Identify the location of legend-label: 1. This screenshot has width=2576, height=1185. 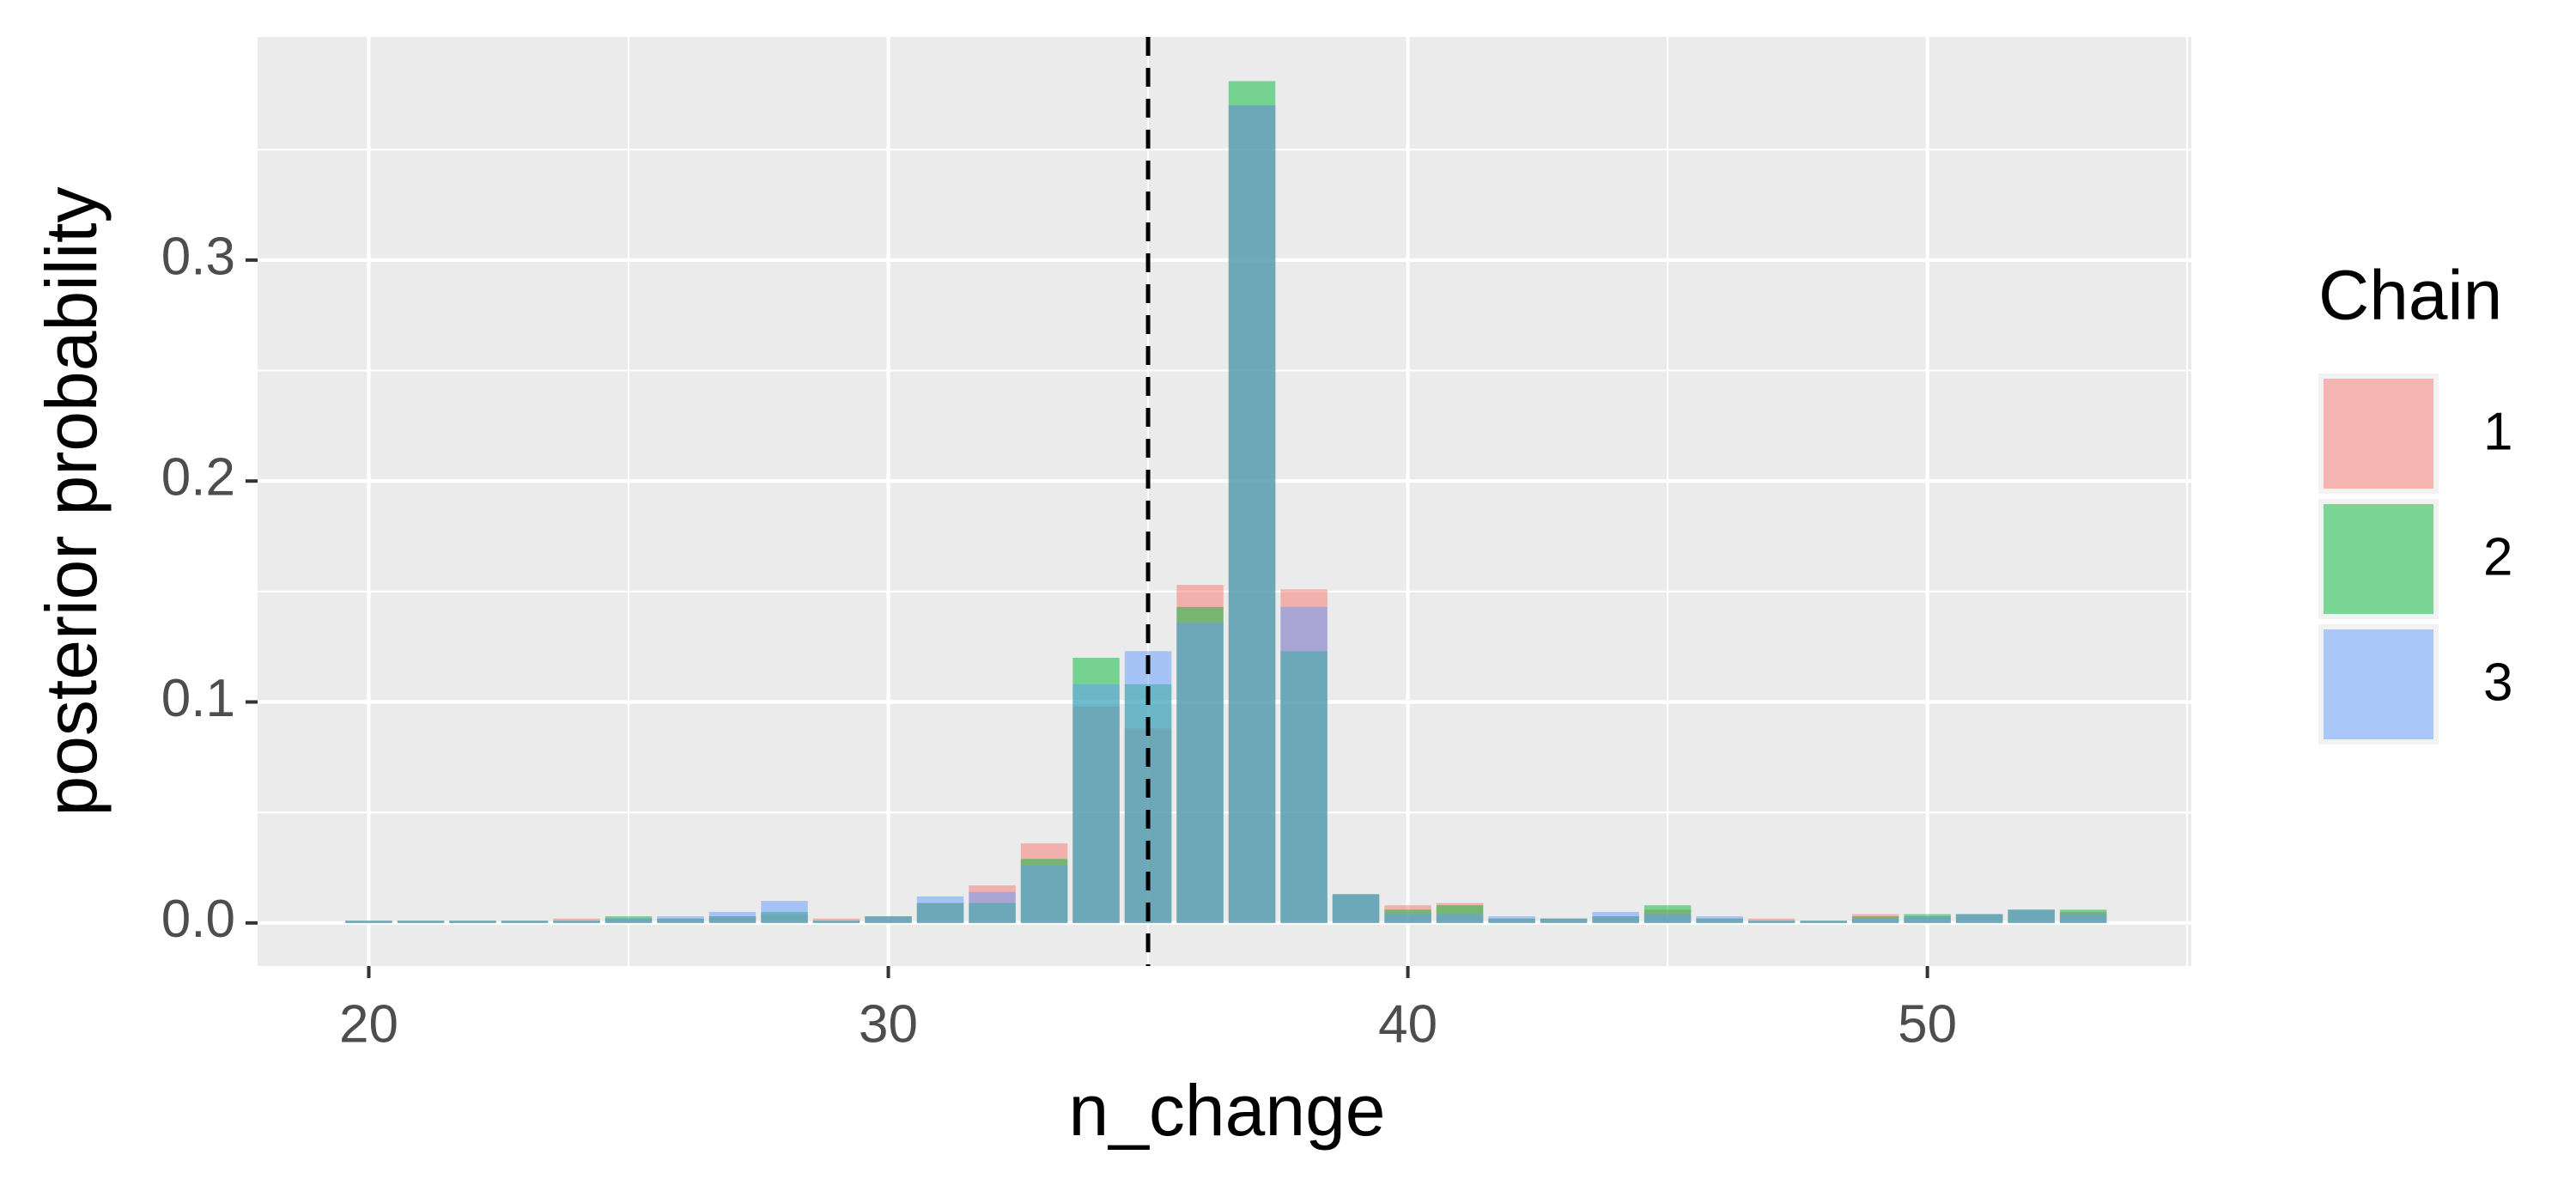
(2497, 431).